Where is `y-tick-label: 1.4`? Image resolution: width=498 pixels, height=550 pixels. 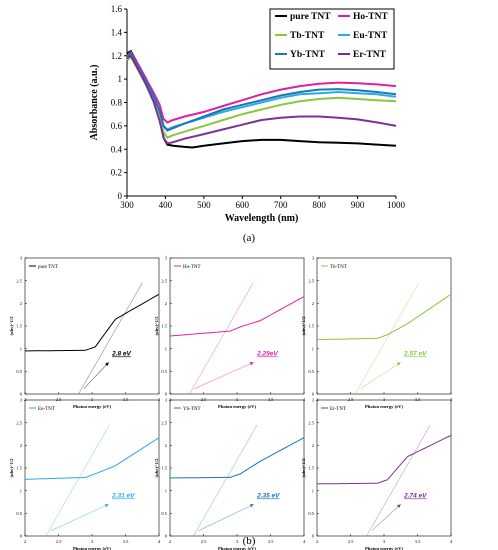 y-tick-label: 1.4 is located at coordinates (117, 32).